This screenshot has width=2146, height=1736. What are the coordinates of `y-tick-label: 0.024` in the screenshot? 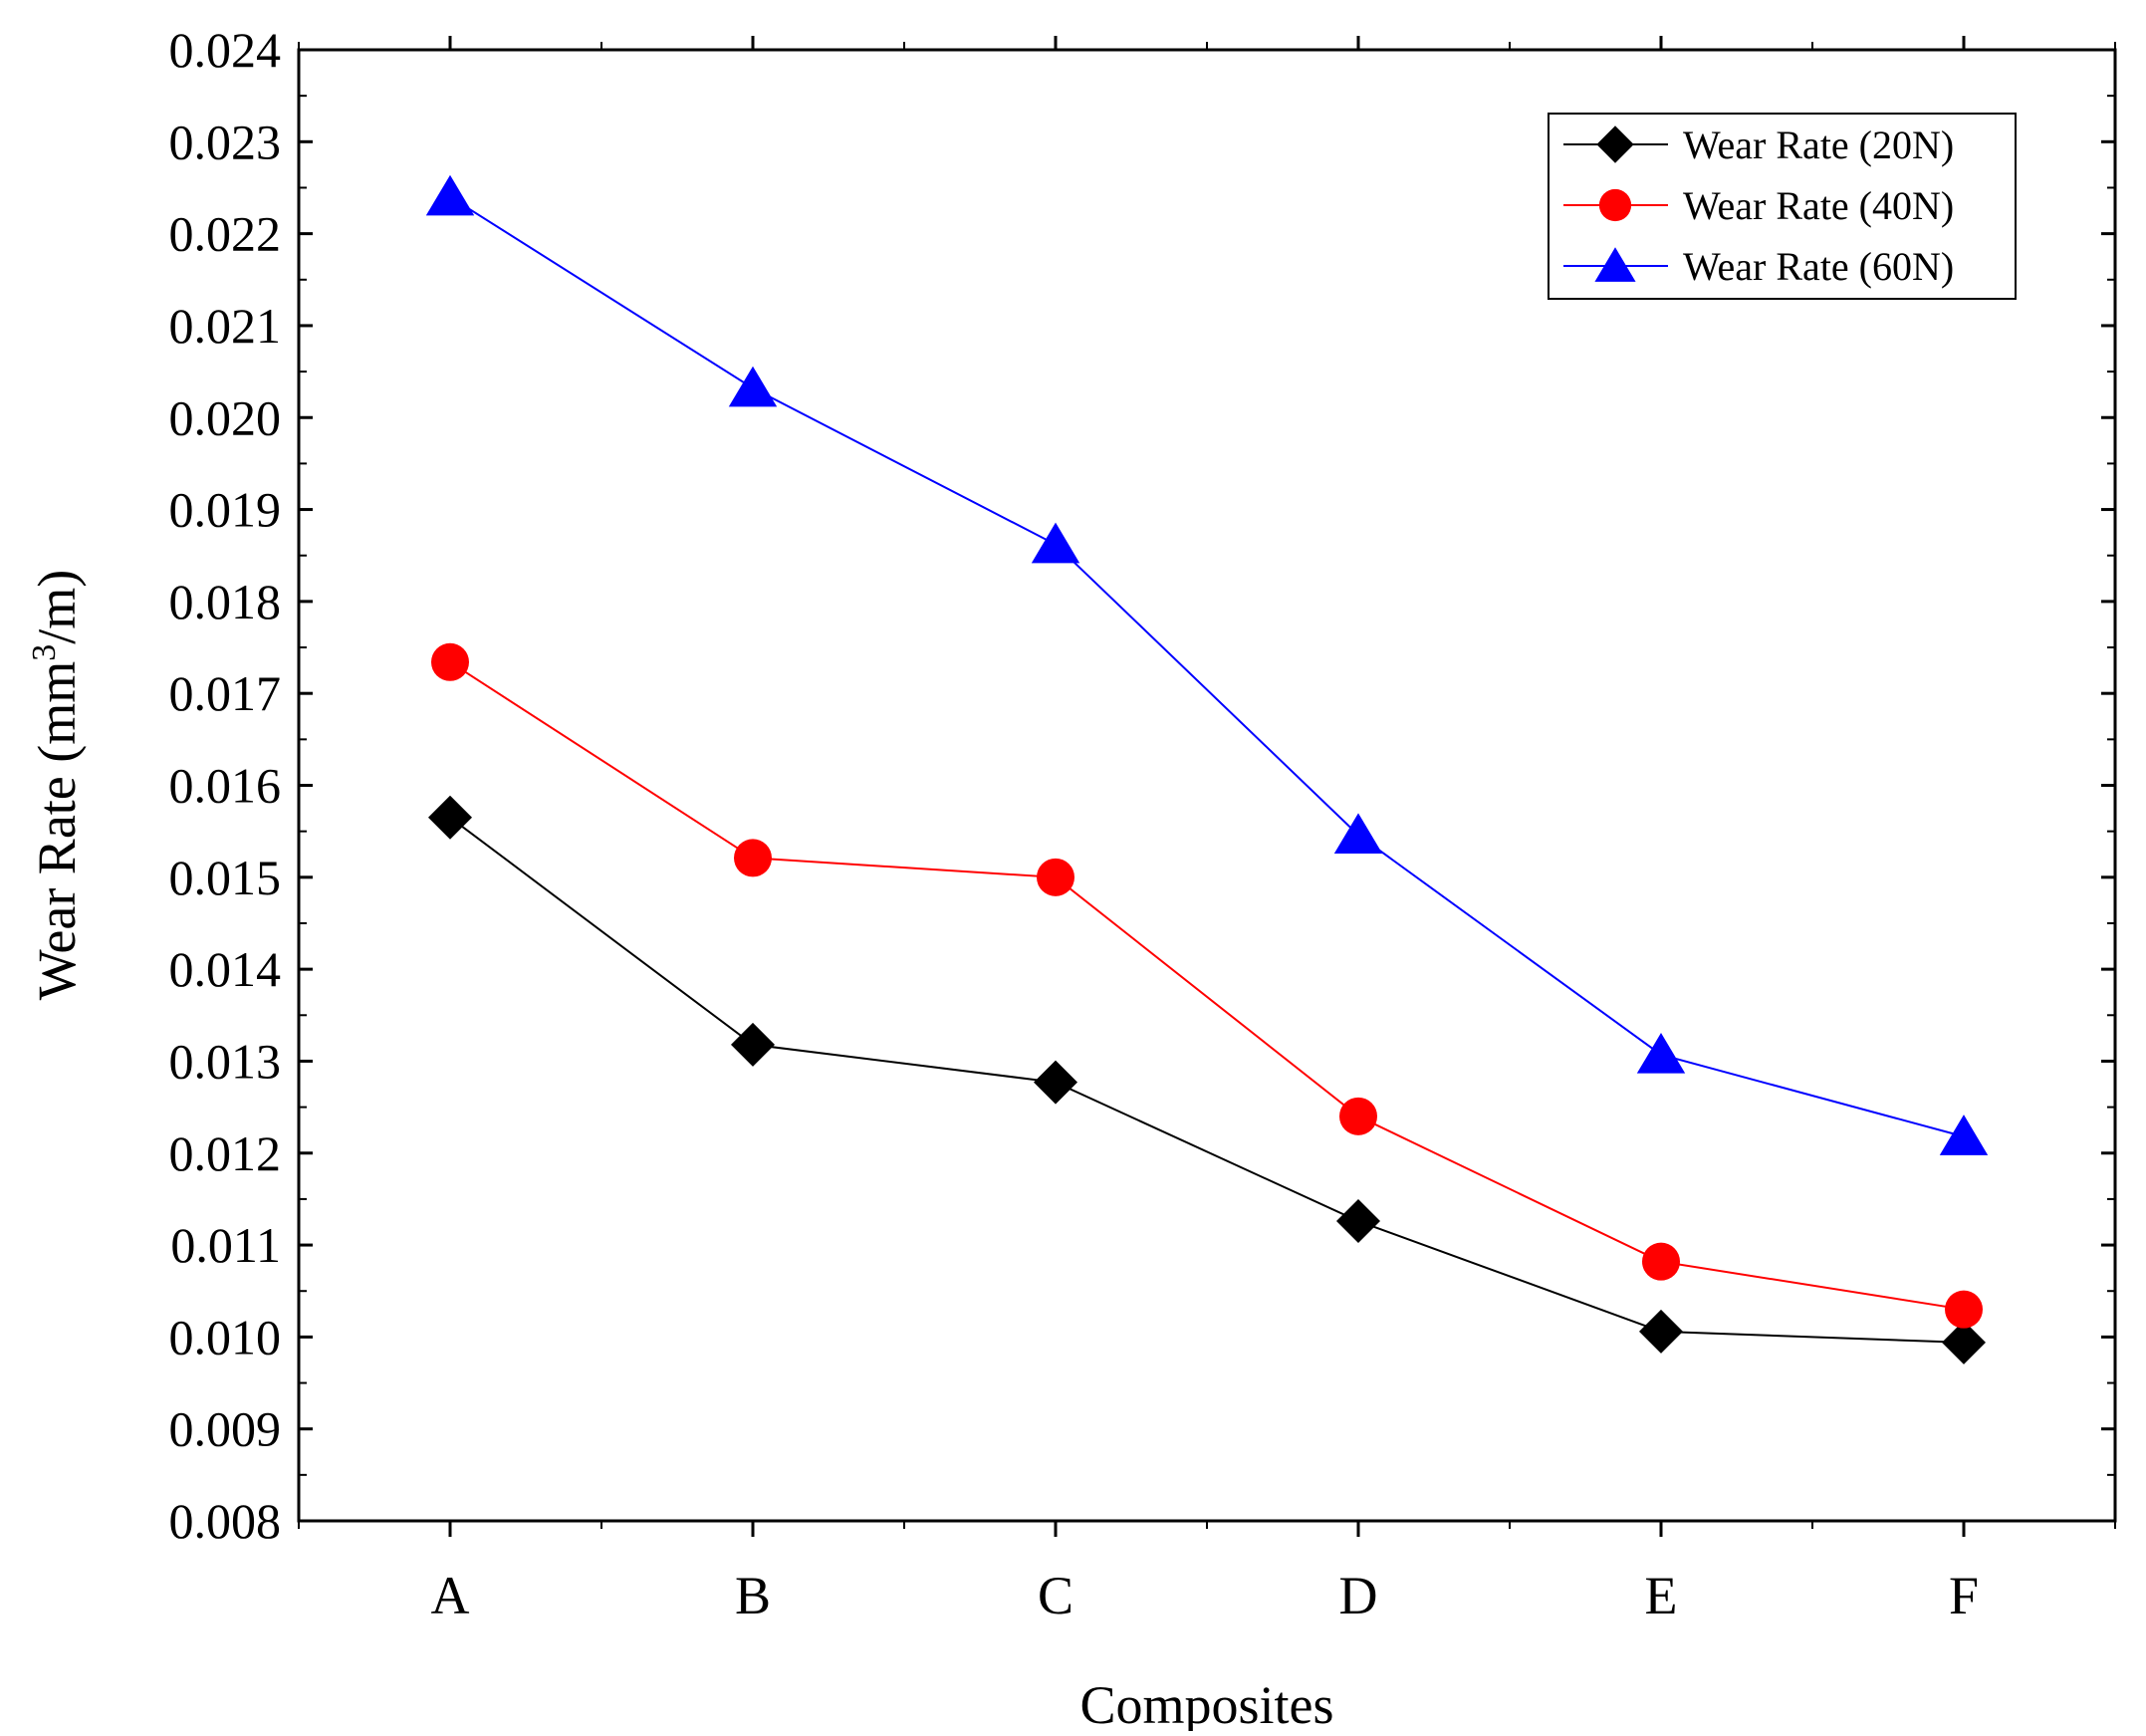 It's located at (225, 50).